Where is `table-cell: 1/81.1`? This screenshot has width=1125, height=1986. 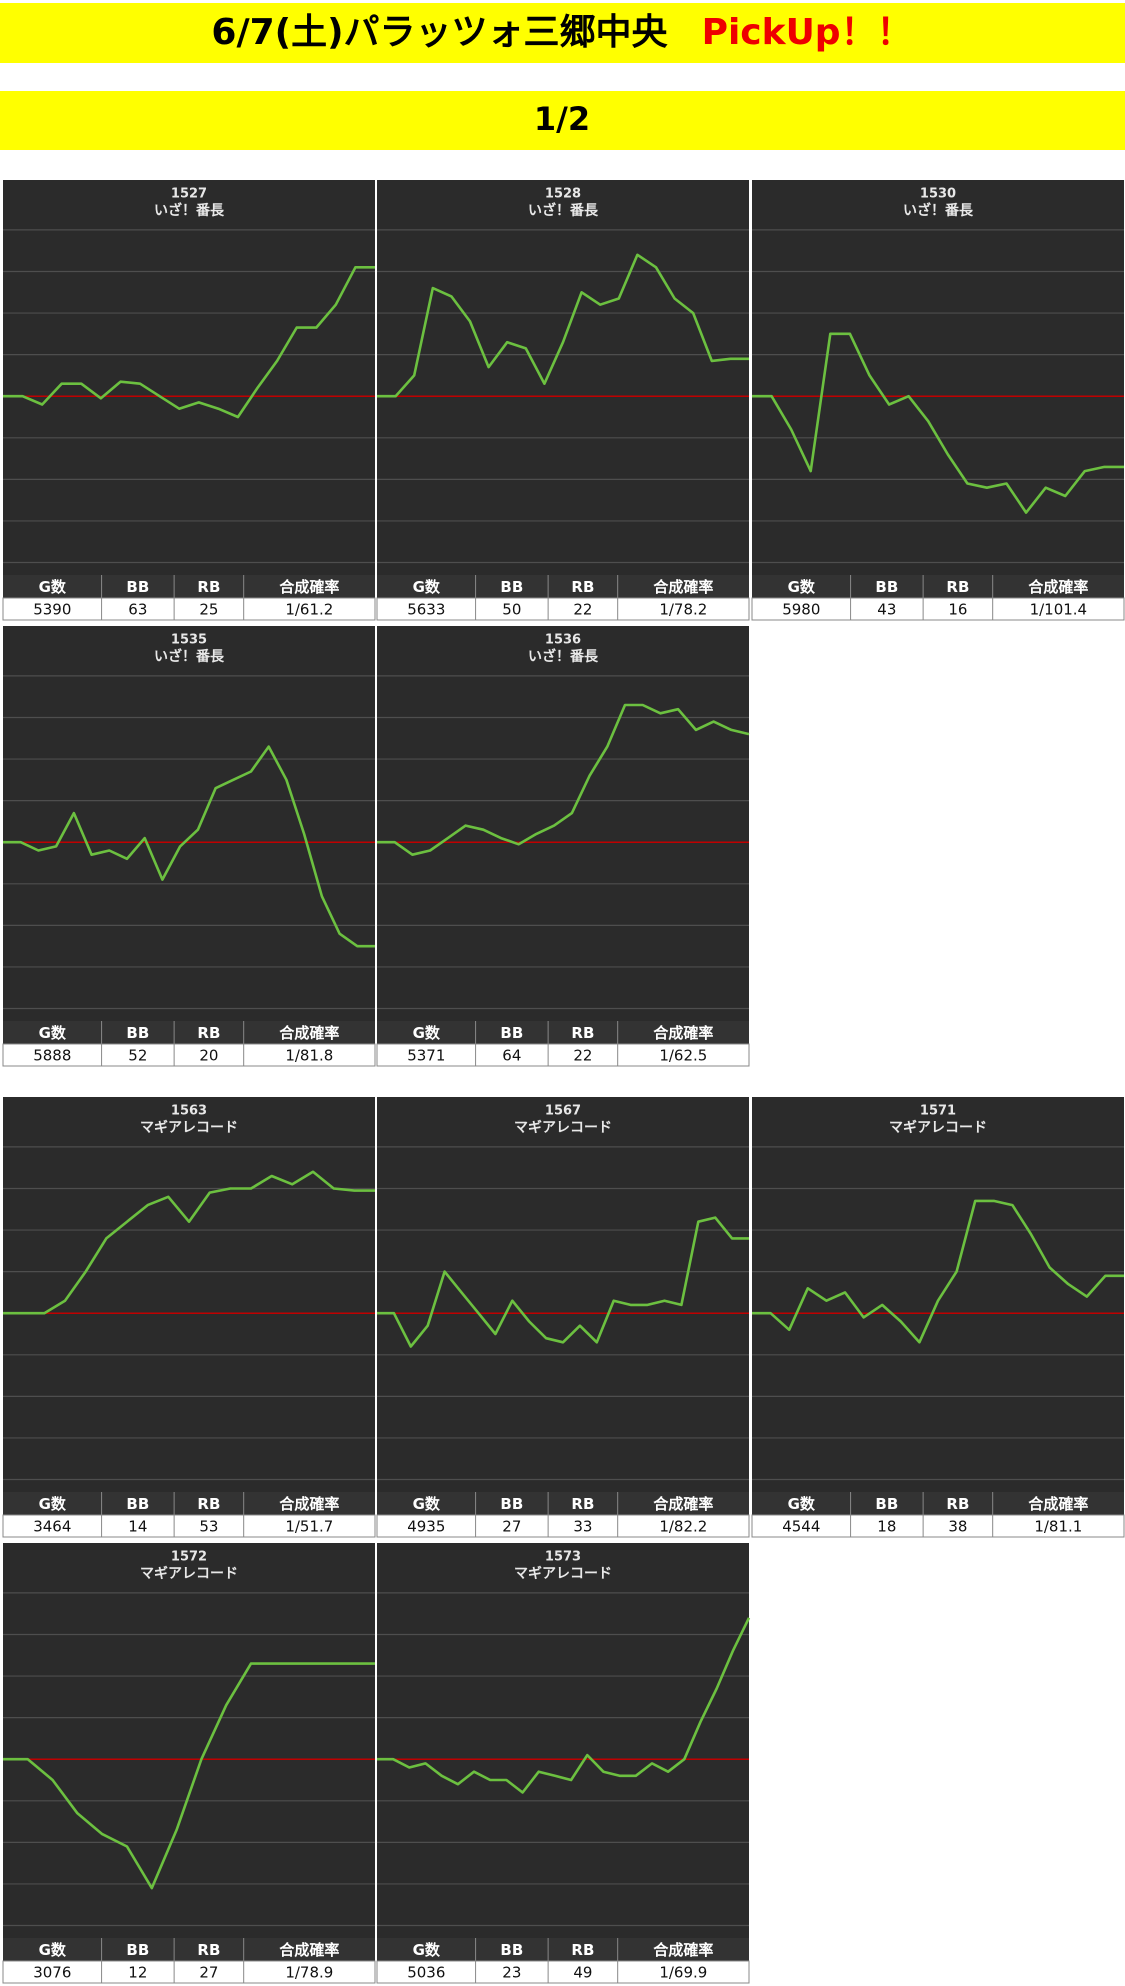 table-cell: 1/81.1 is located at coordinates (1058, 1527).